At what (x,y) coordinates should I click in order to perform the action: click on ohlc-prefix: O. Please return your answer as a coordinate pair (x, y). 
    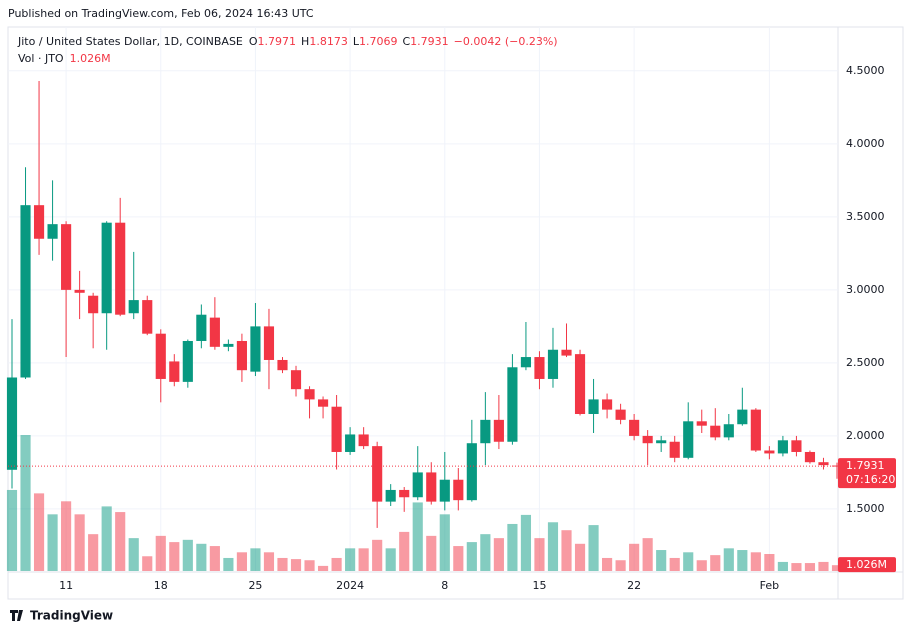
    Looking at the image, I should click on (253, 41).